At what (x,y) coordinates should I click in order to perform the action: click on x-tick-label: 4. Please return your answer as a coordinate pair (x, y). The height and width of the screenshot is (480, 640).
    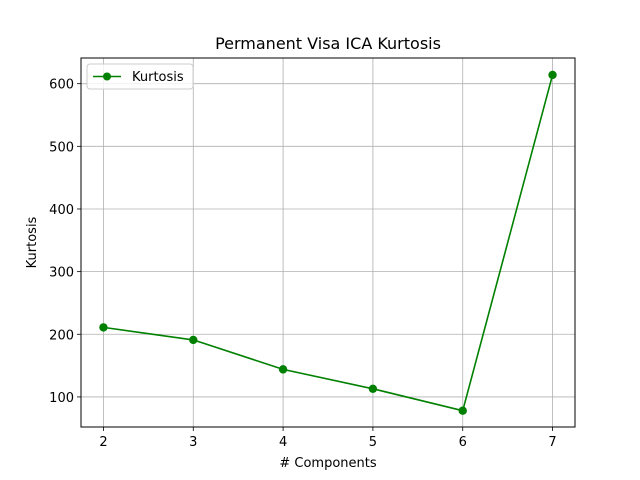
    Looking at the image, I should click on (283, 442).